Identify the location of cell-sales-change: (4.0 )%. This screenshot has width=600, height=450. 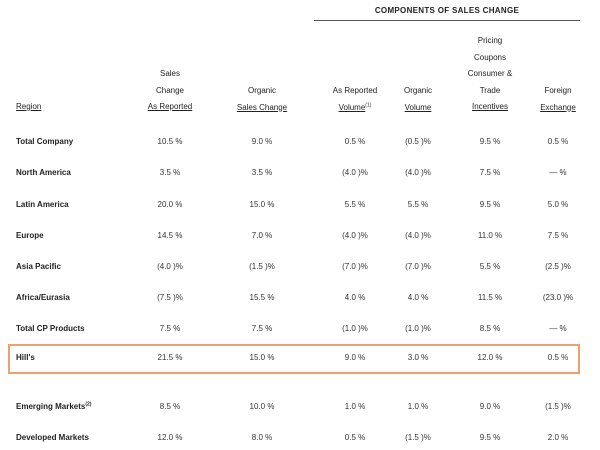
(170, 266).